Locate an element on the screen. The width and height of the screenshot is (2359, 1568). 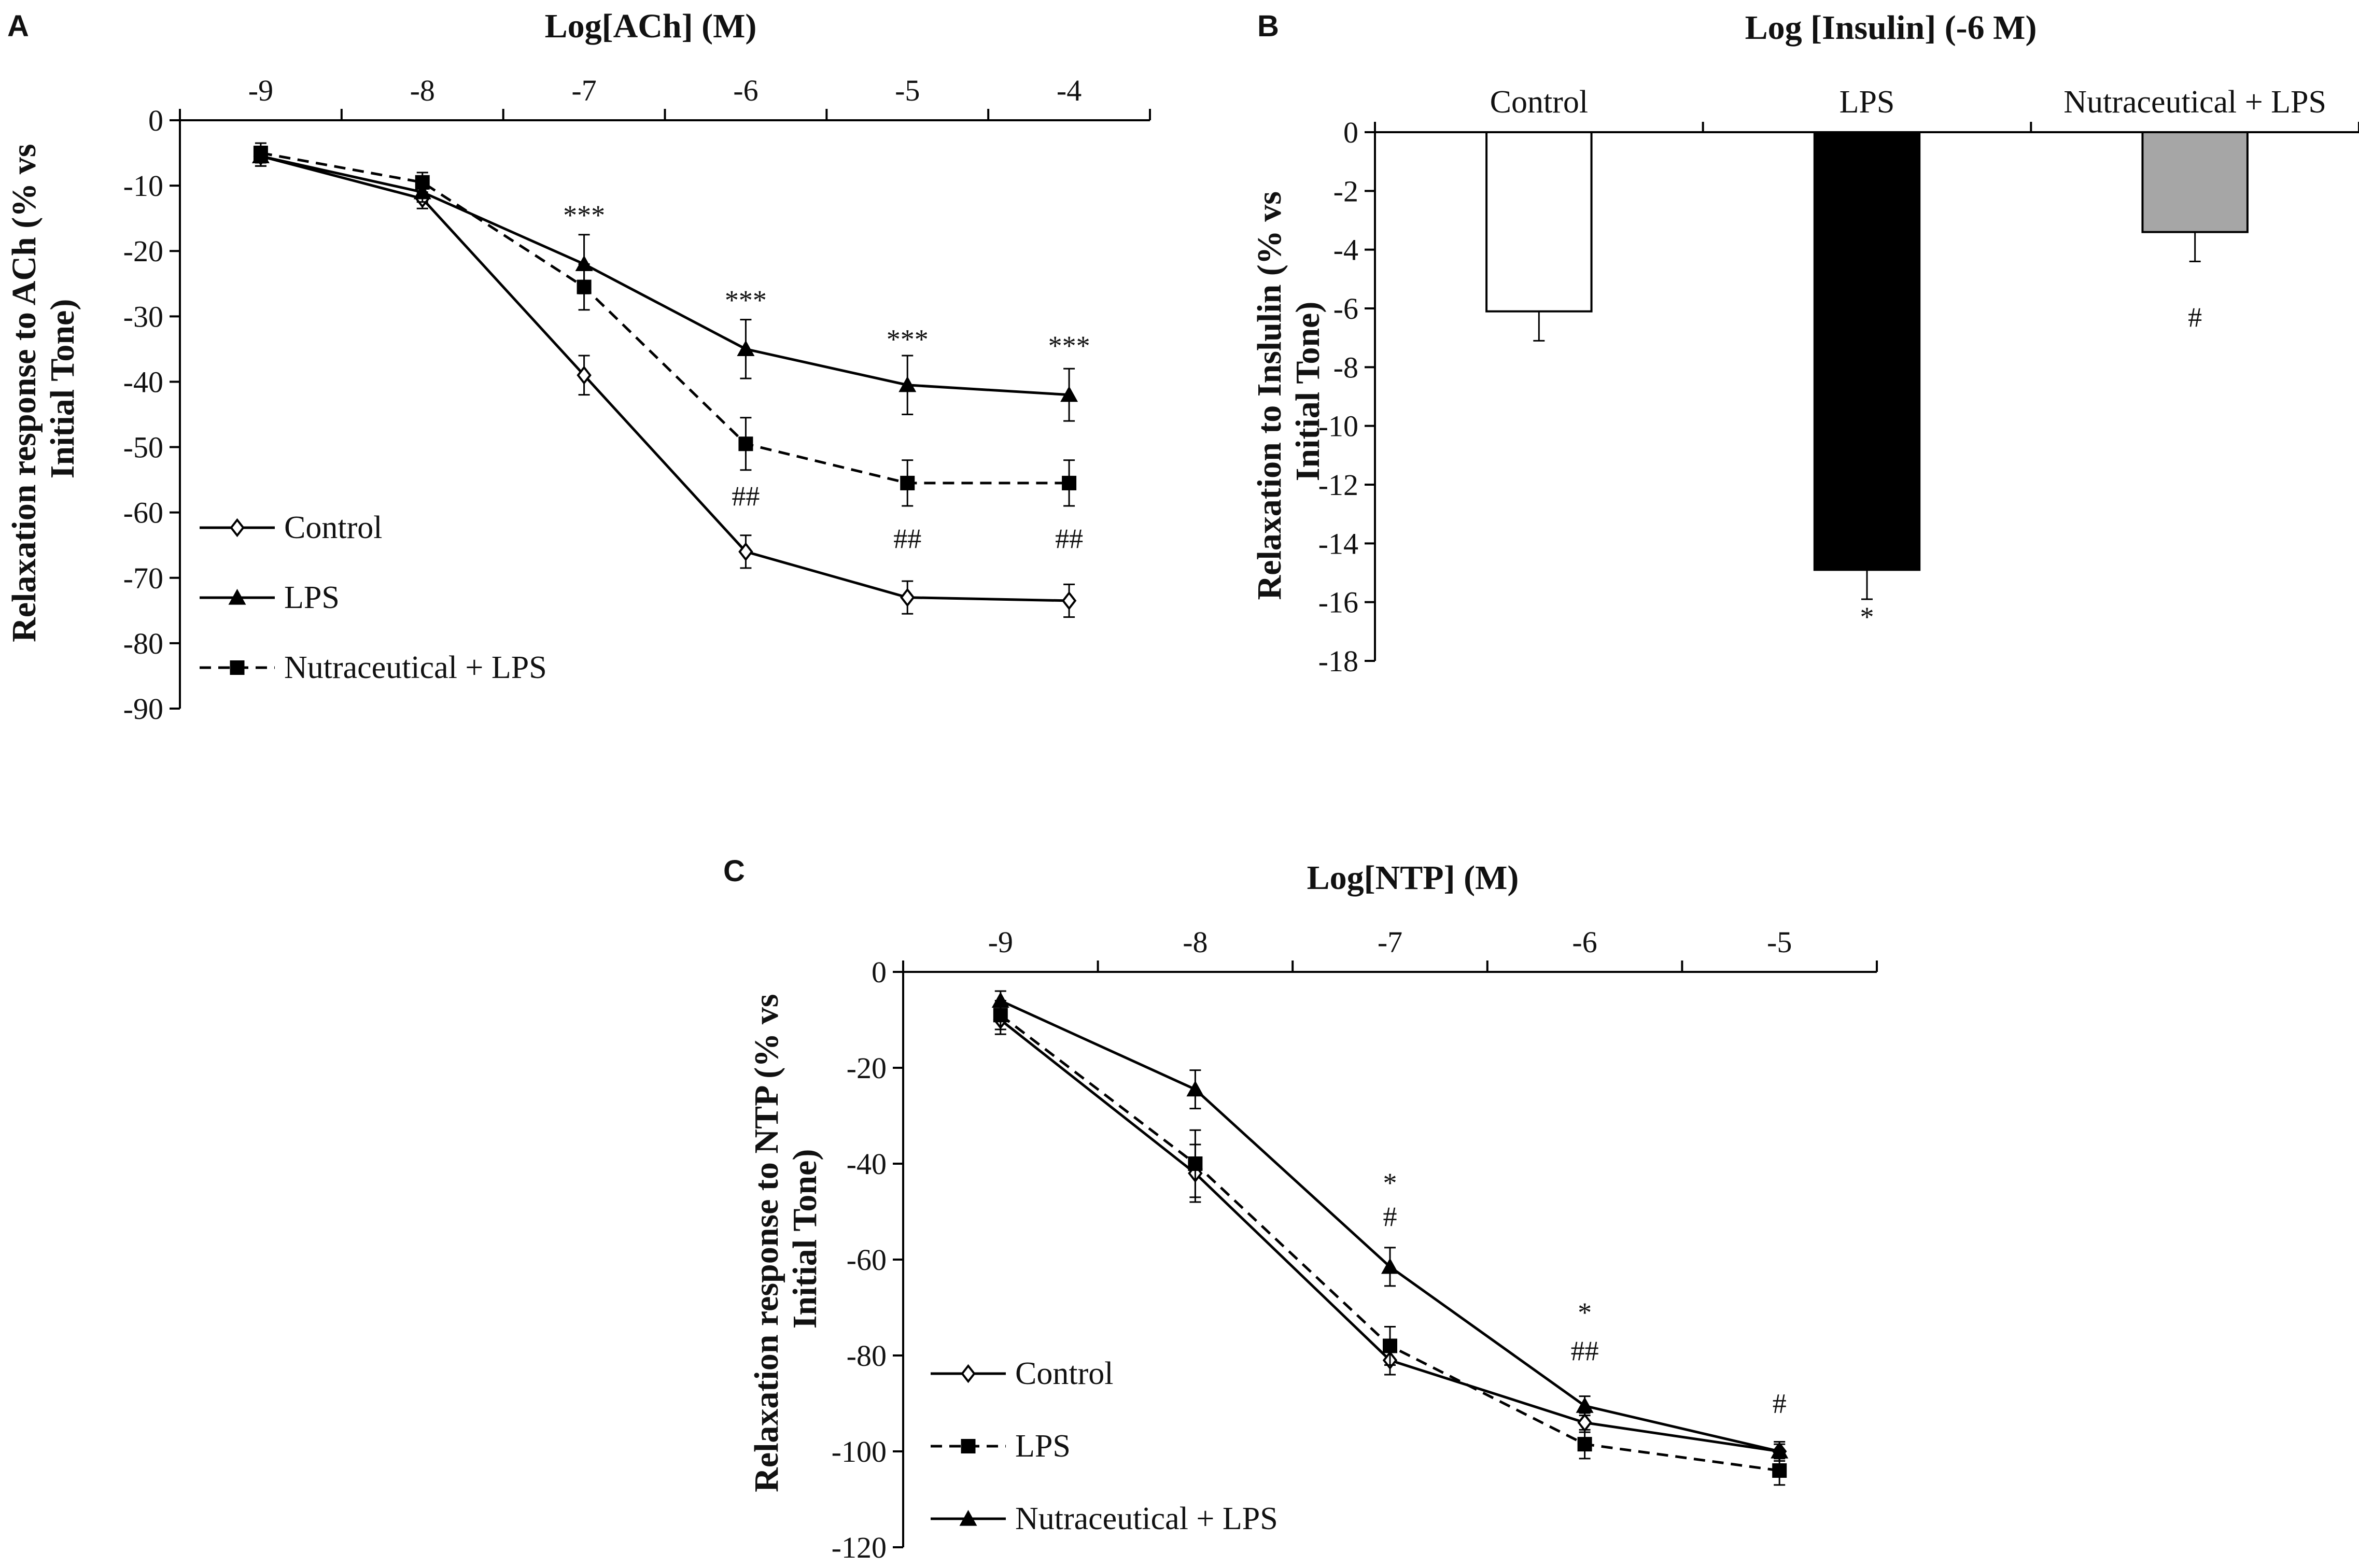
panel-b-significance-mark: # is located at coordinates (2195, 317).